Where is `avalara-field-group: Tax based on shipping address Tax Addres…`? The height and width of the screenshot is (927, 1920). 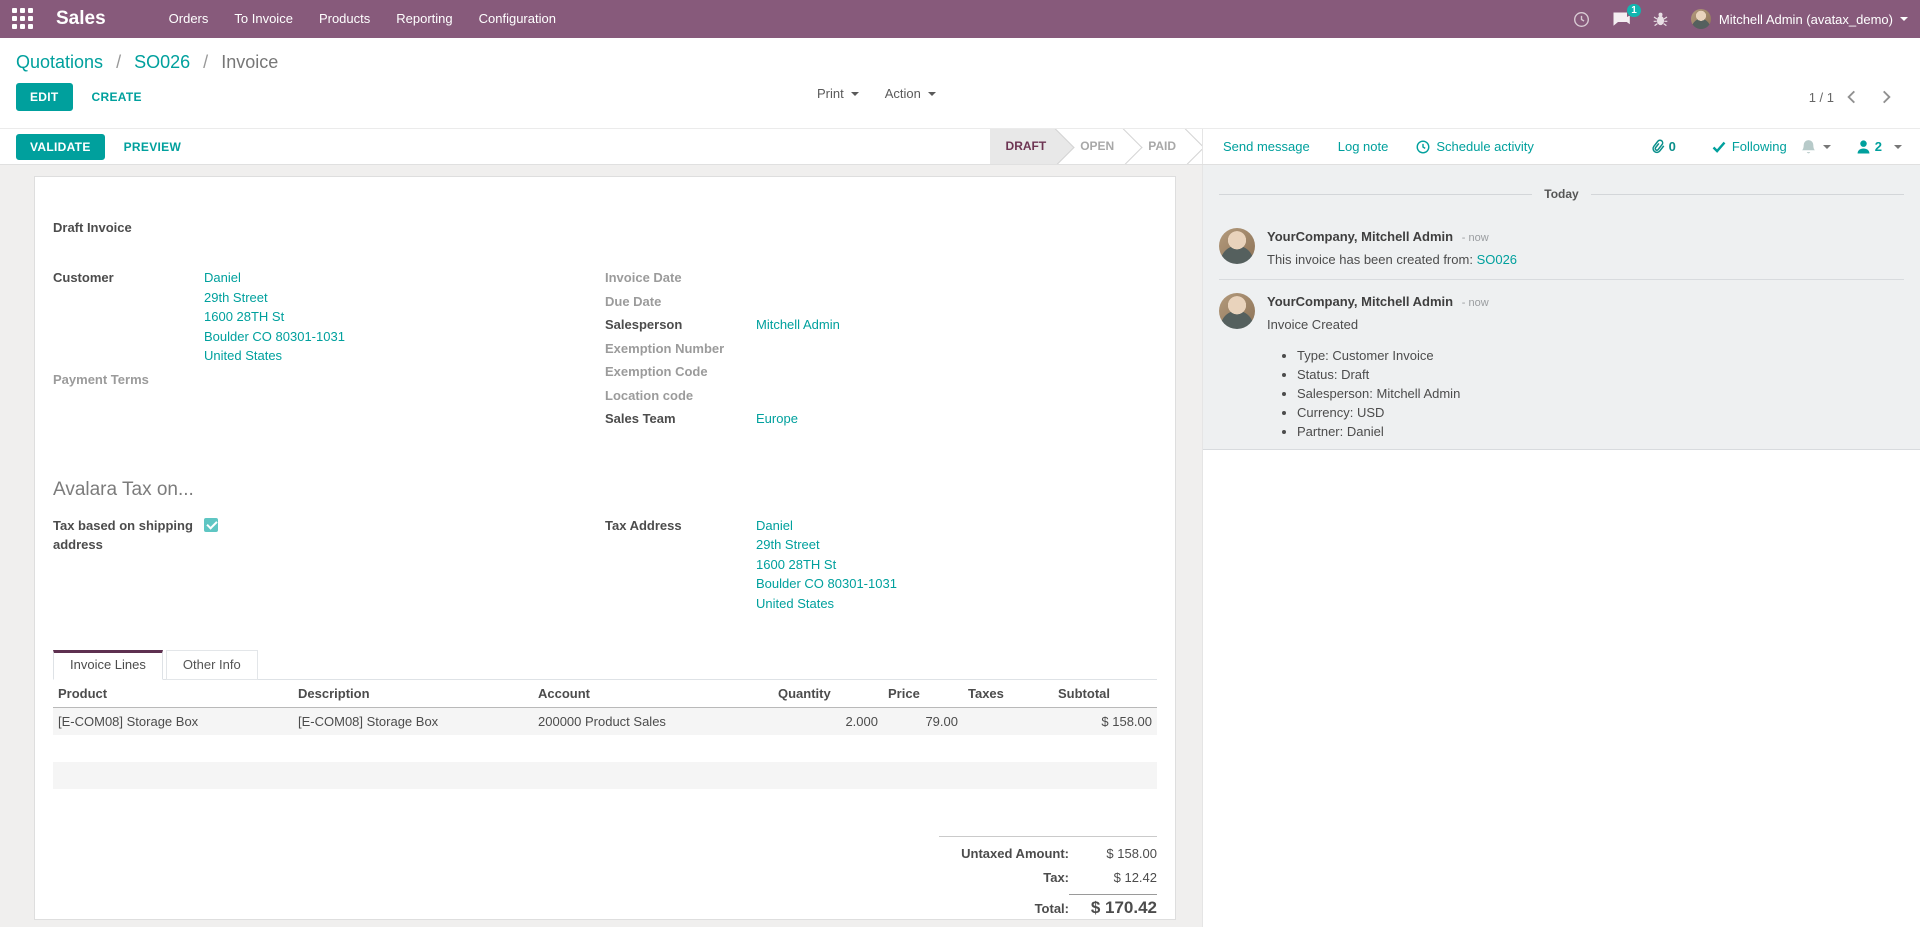 avalara-field-group: Tax based on shipping address Tax Addres… is located at coordinates (605, 567).